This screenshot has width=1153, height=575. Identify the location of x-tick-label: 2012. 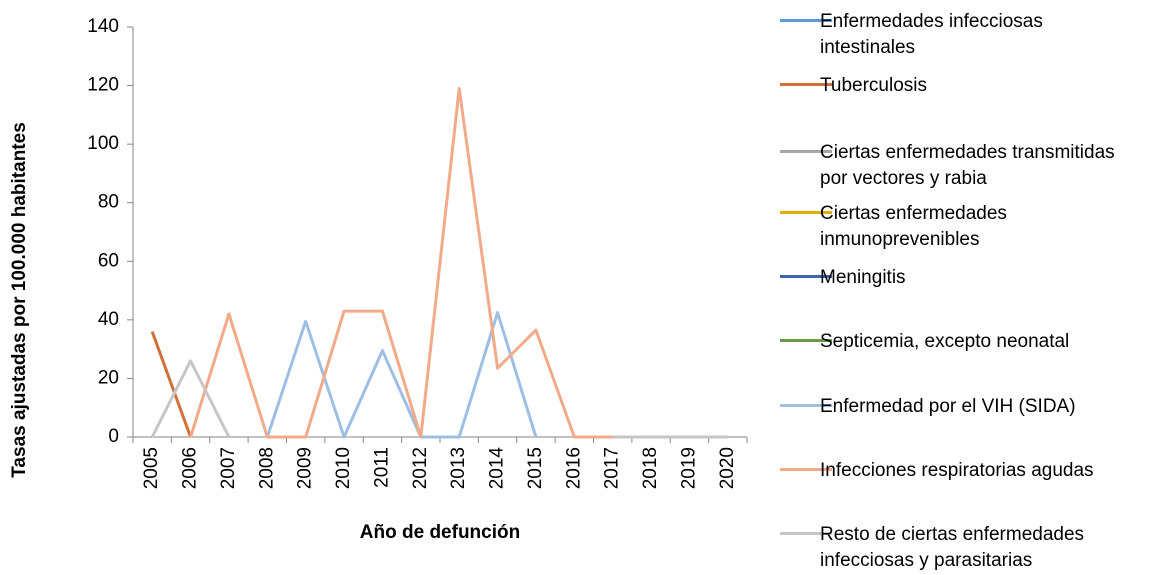
(420, 468).